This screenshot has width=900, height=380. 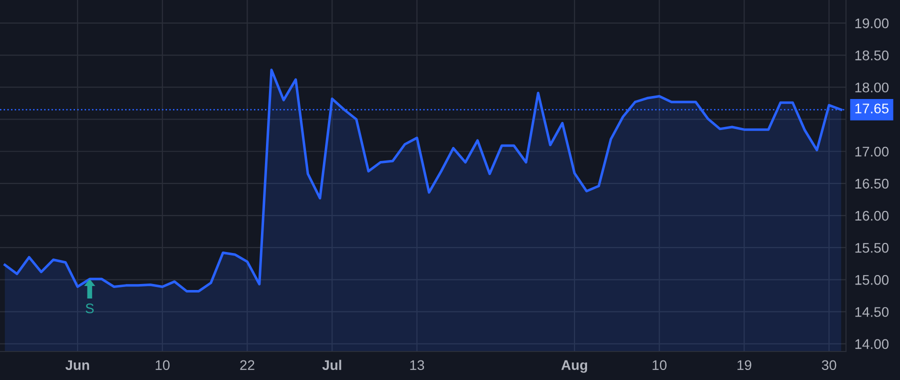 I want to click on y-tick-label: 15.00, so click(x=872, y=279).